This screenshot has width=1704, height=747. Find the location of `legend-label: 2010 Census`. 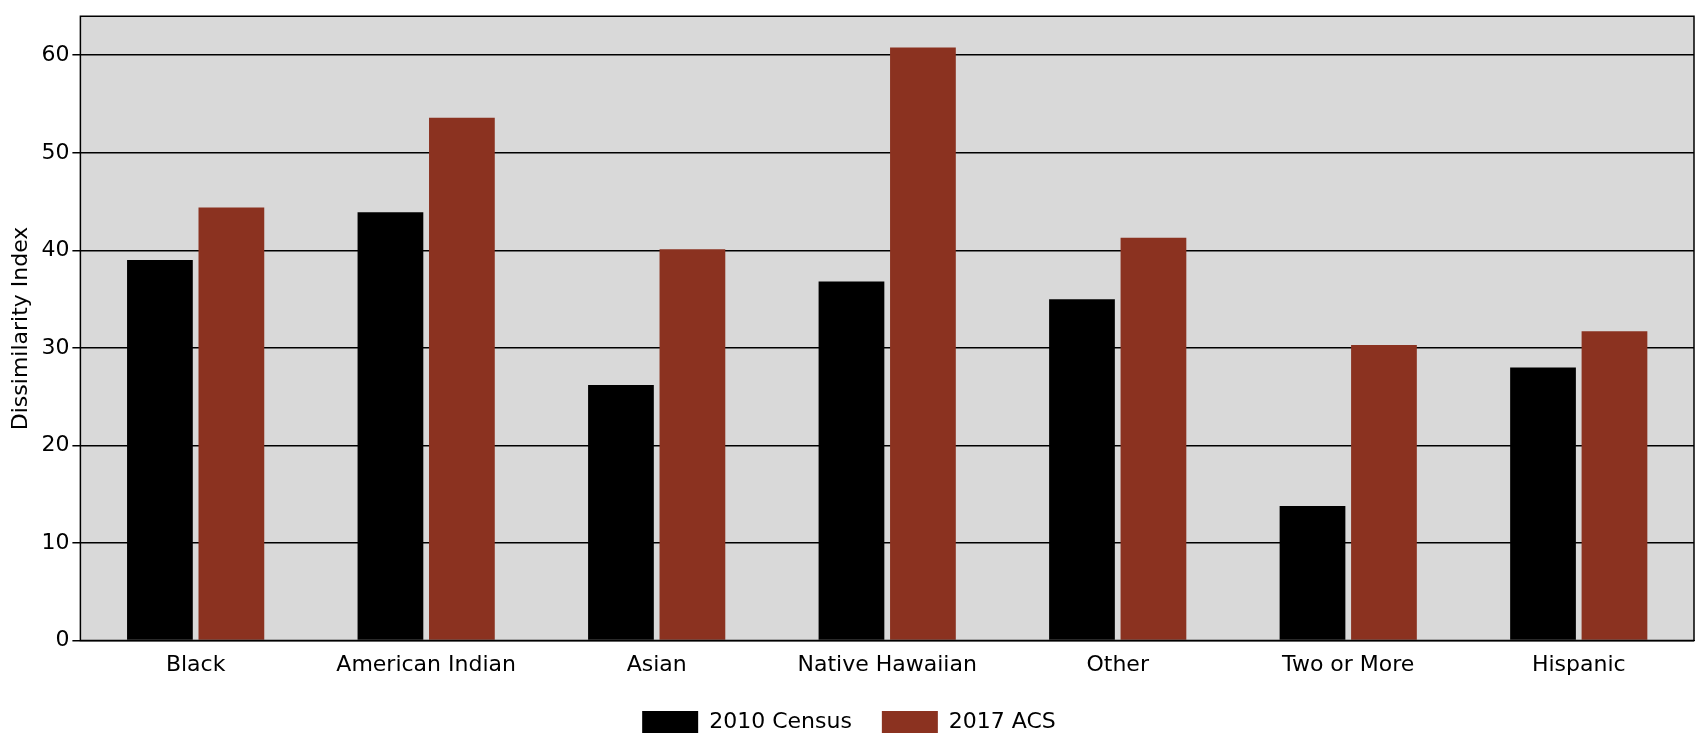

legend-label: 2010 Census is located at coordinates (780, 720).